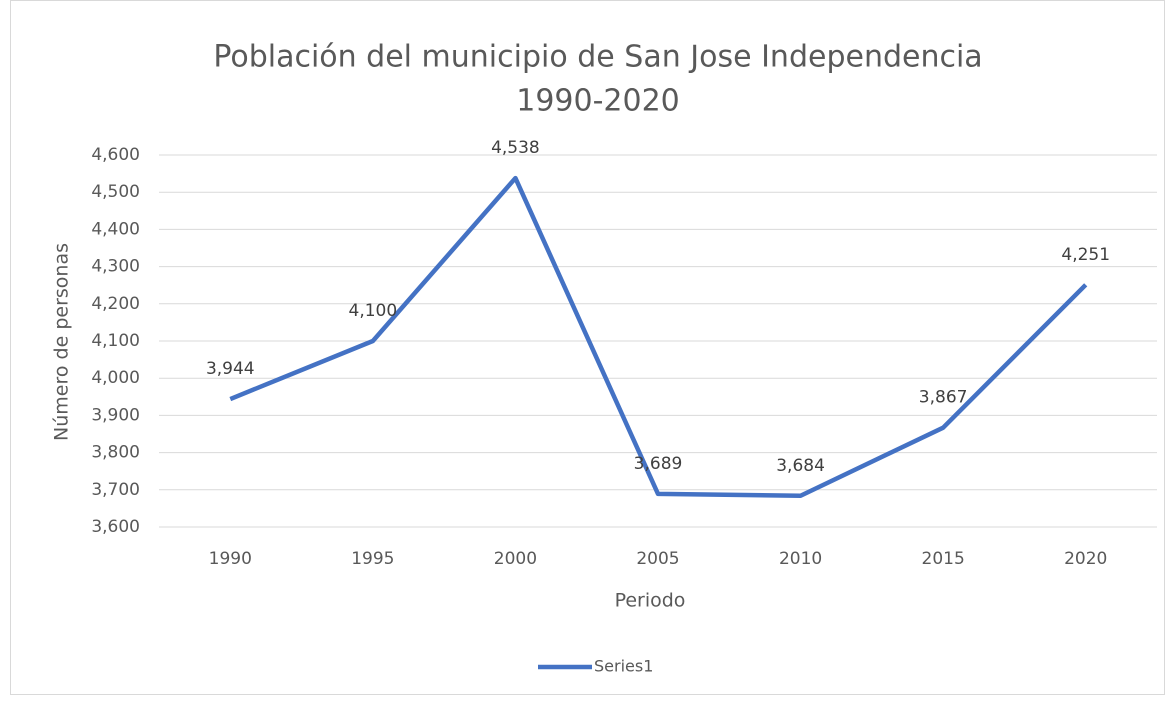 The width and height of the screenshot is (1175, 704). Describe the element at coordinates (115, 267) in the screenshot. I see `y-tick-label: 4,300` at that location.